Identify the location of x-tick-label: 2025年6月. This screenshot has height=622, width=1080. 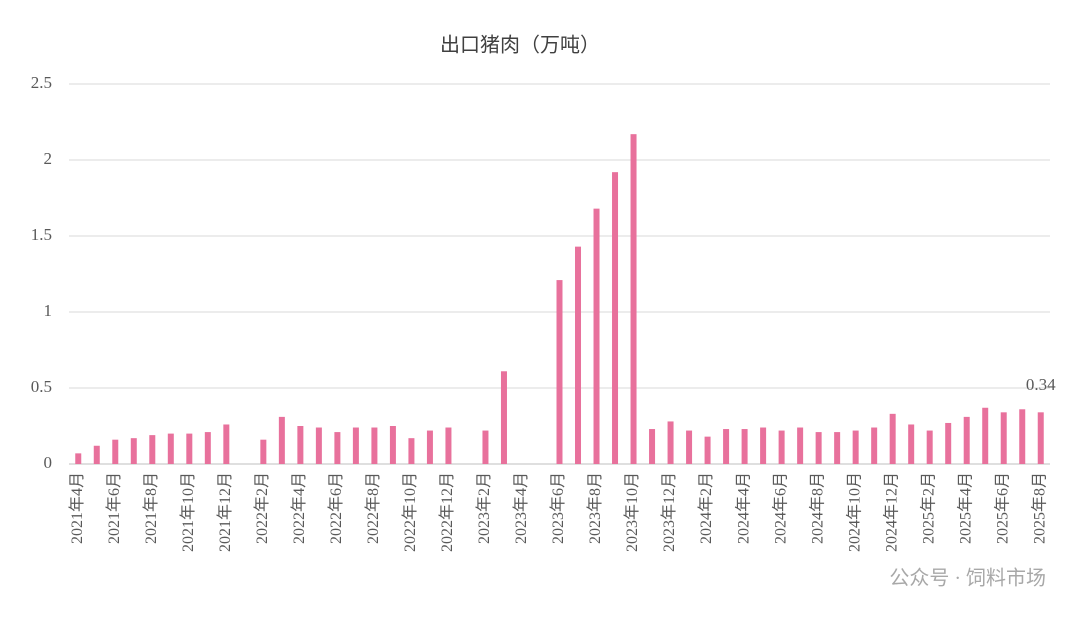
(1002, 508).